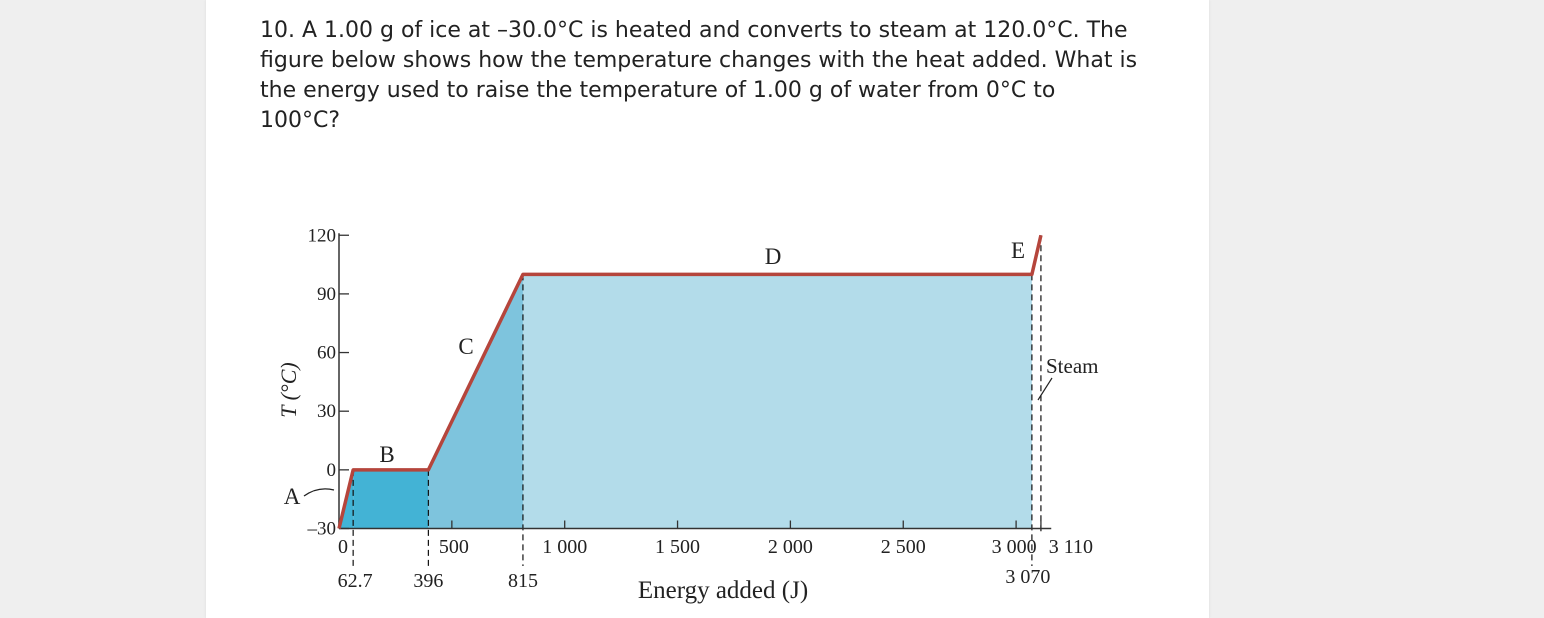 The width and height of the screenshot is (1544, 618). What do you see at coordinates (343, 547) in the screenshot?
I see `x-tick-label: 0` at bounding box center [343, 547].